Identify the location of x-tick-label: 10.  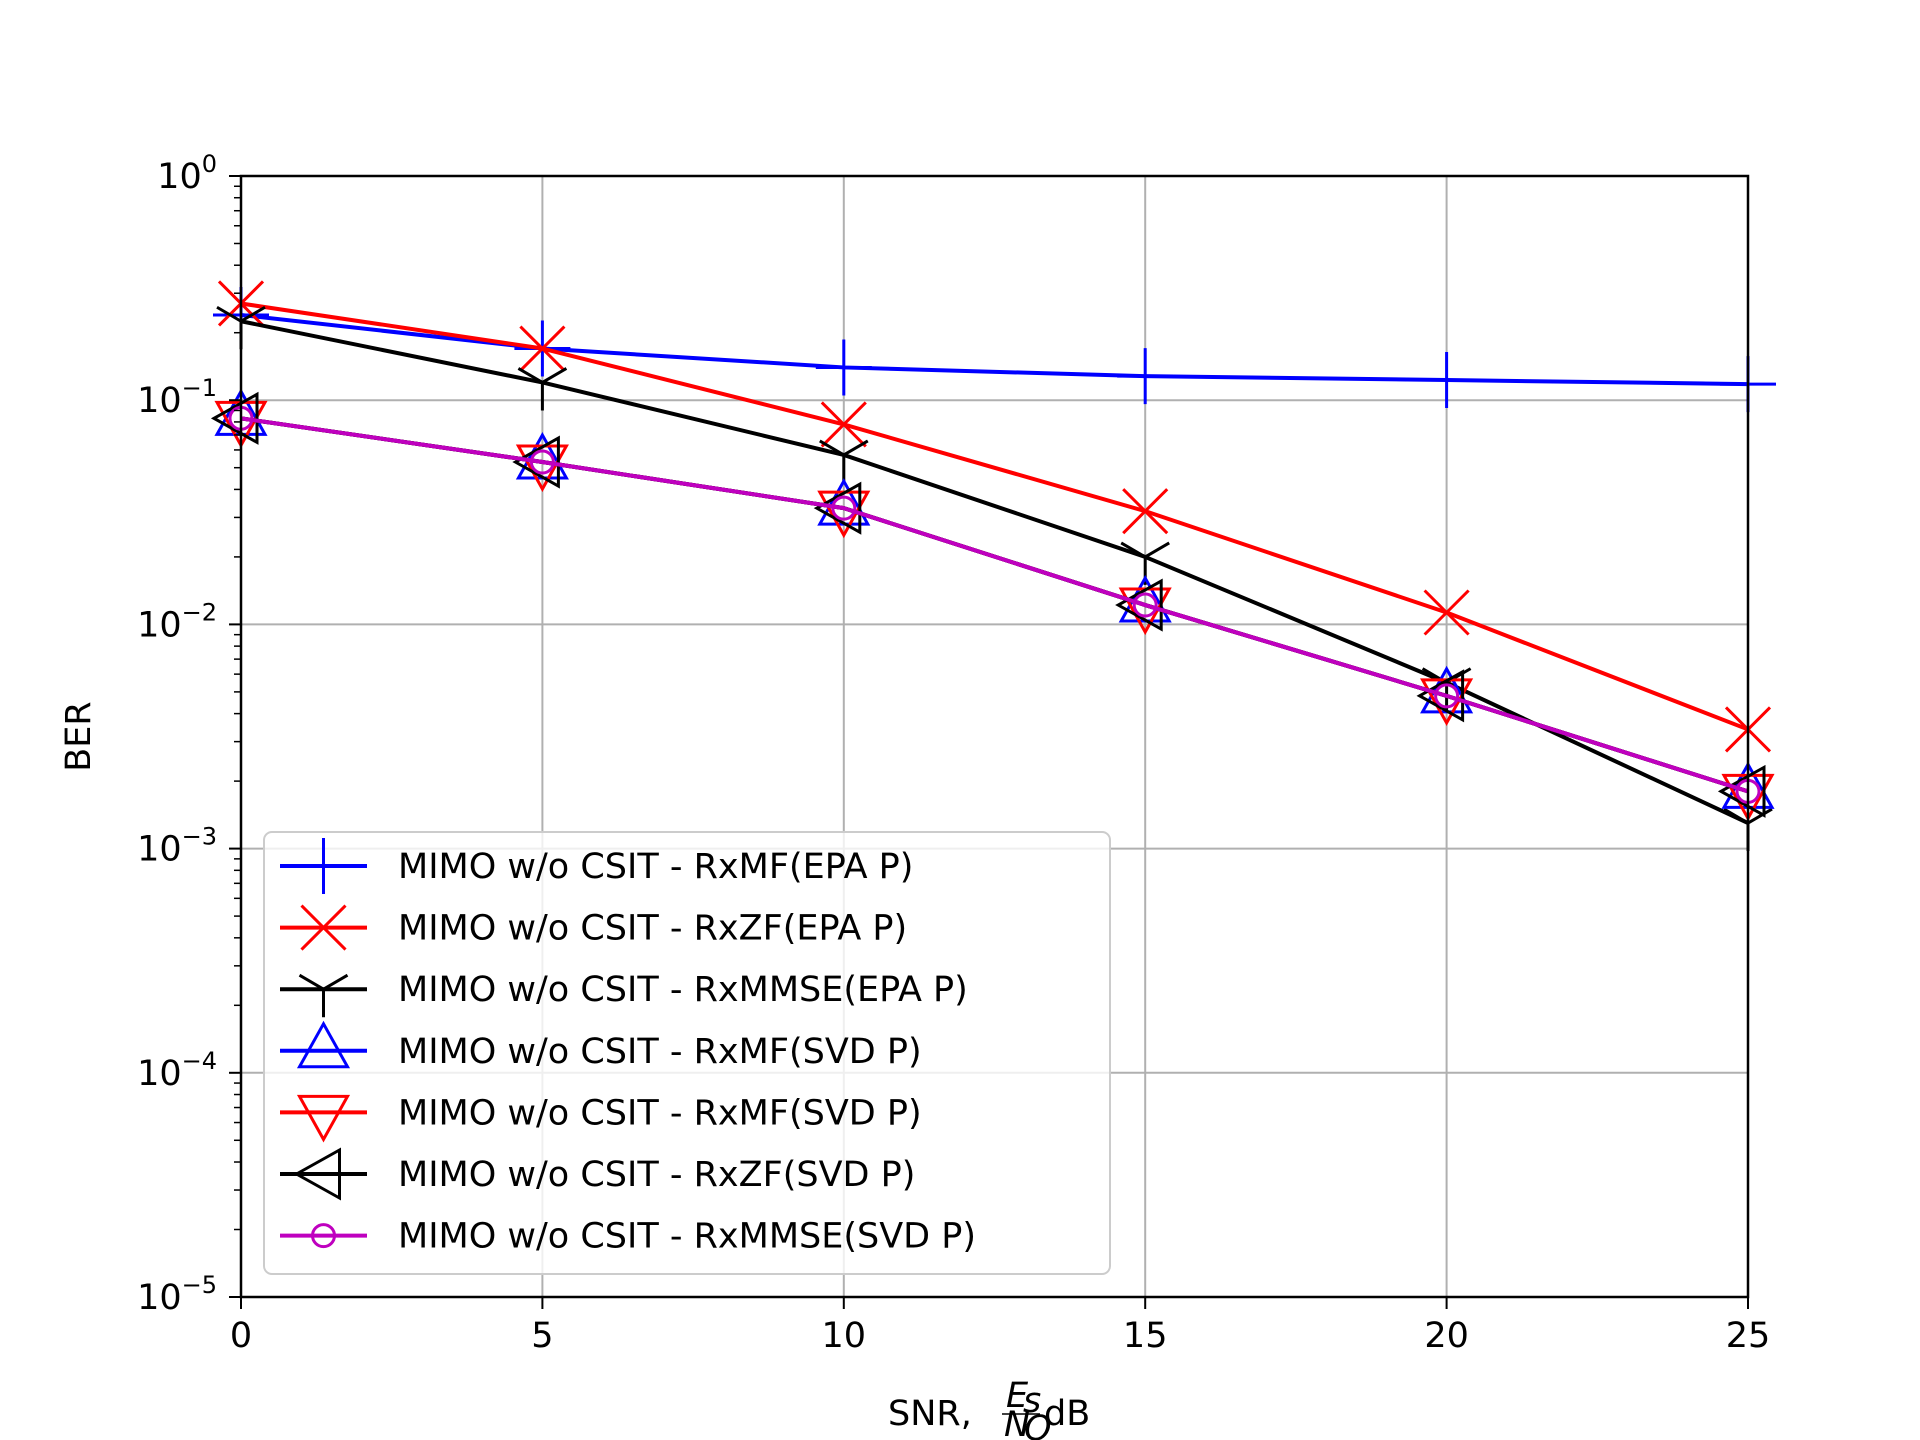
(844, 1336).